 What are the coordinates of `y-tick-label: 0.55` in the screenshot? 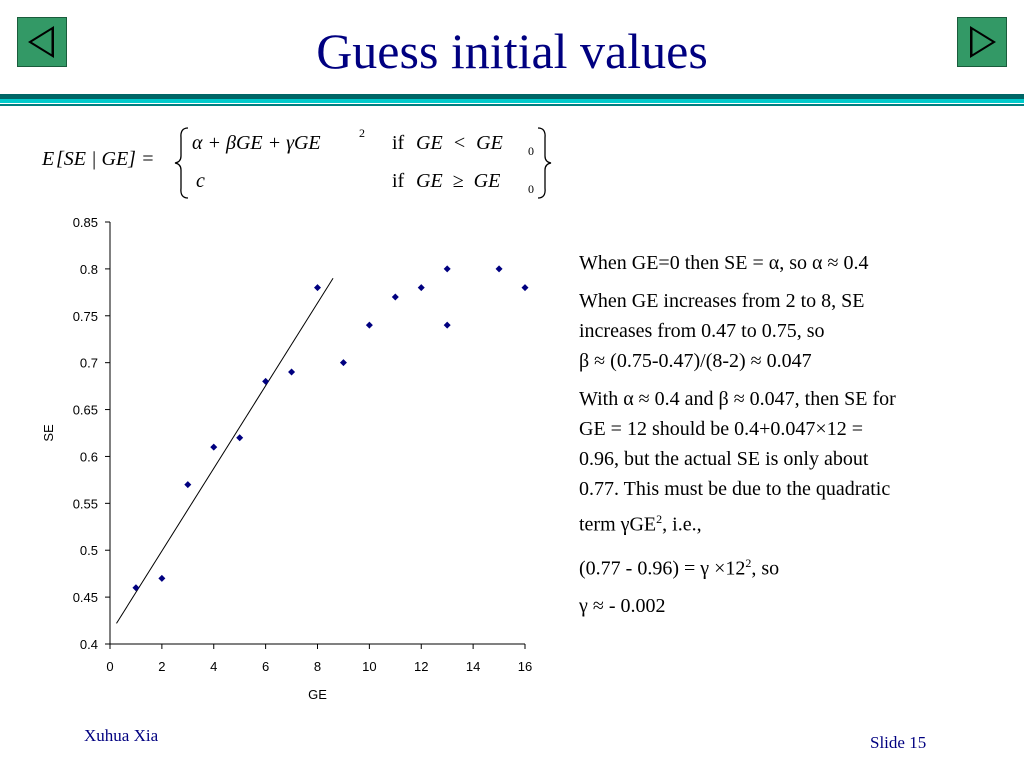 It's located at (85, 503).